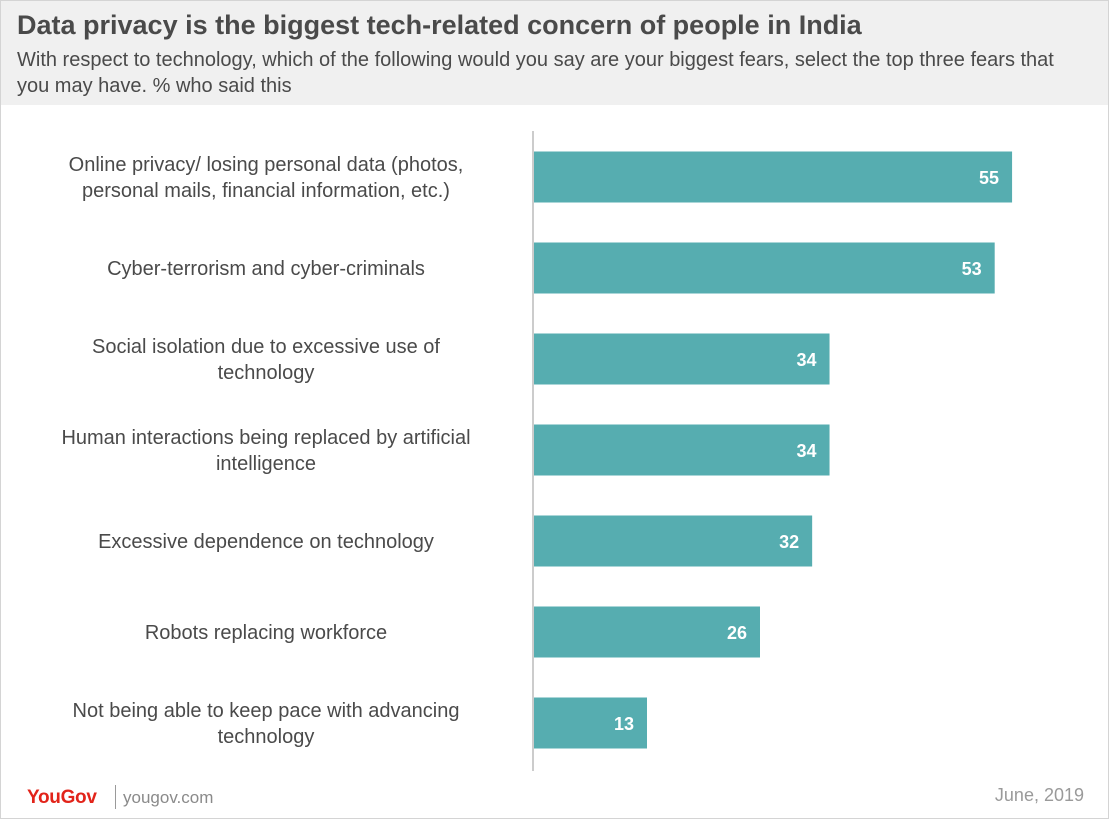  What do you see at coordinates (624, 724) in the screenshot?
I see `bar-value-label: 13` at bounding box center [624, 724].